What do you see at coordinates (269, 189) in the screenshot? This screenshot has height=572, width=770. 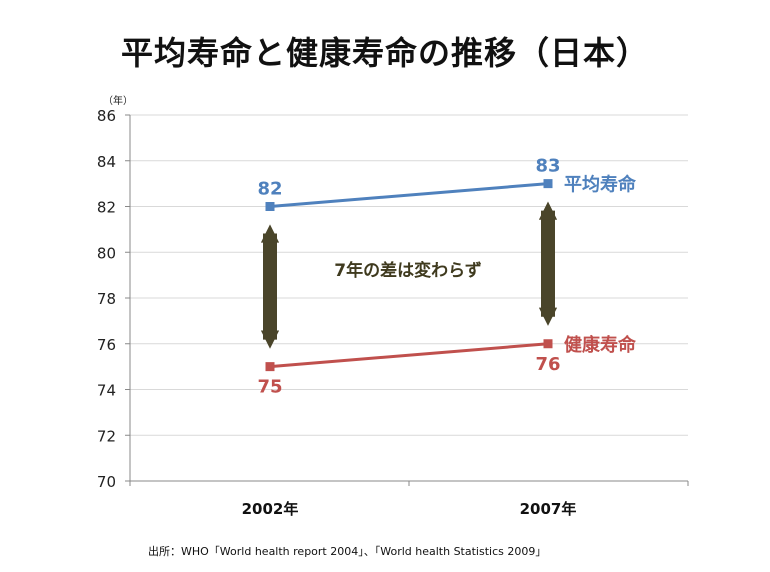 I see `data-label: 82` at bounding box center [269, 189].